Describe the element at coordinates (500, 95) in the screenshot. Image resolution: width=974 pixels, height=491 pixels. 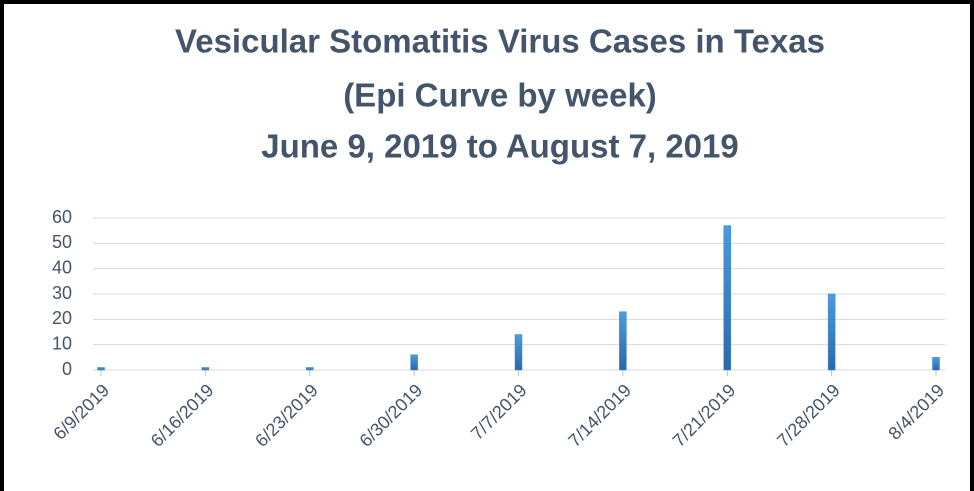
I see `chart-subtitle: (Epi Curve by week)` at that location.